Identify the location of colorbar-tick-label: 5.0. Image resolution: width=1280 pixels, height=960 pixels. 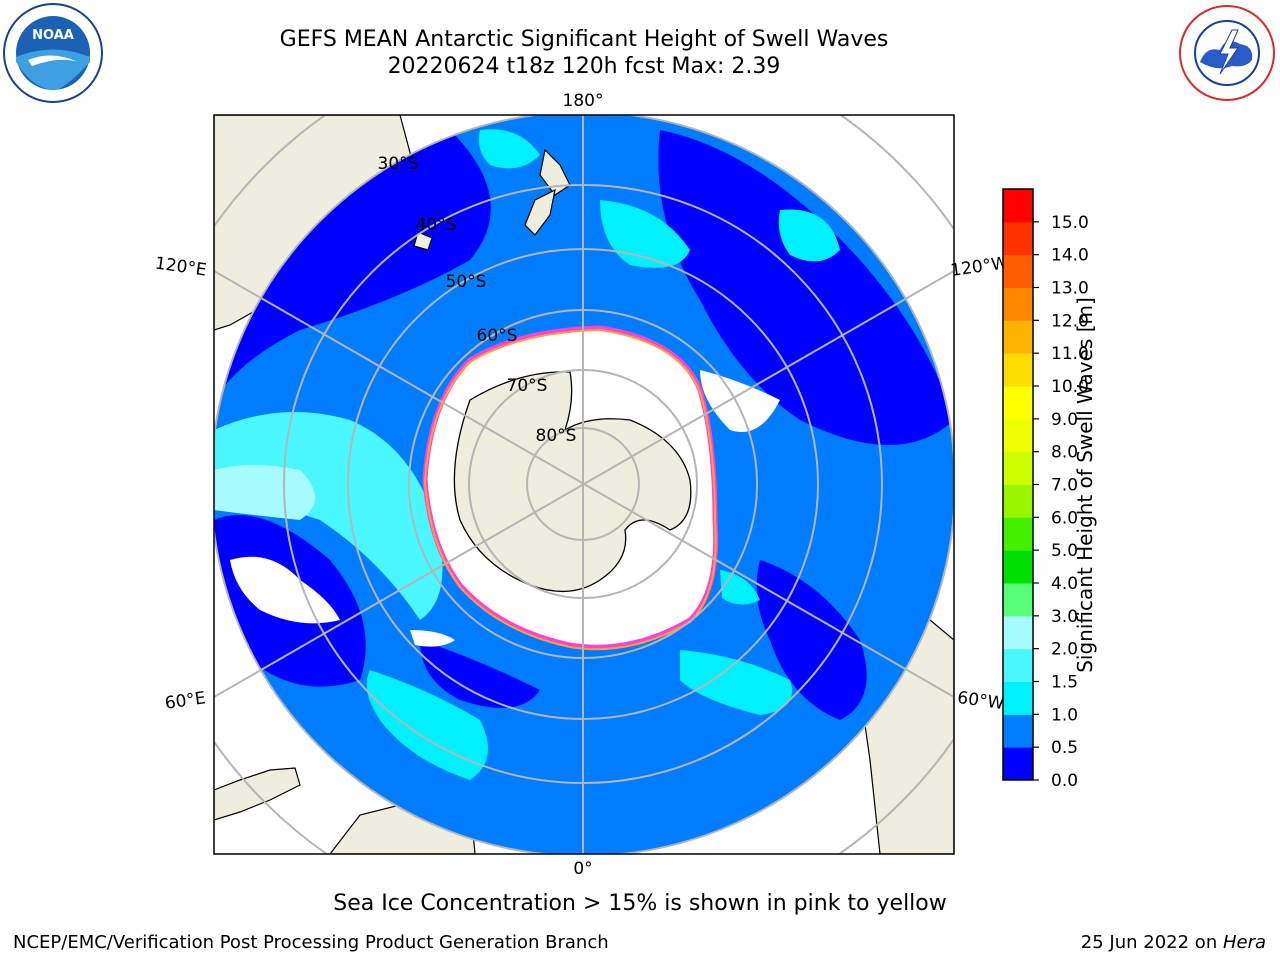
(1064, 551).